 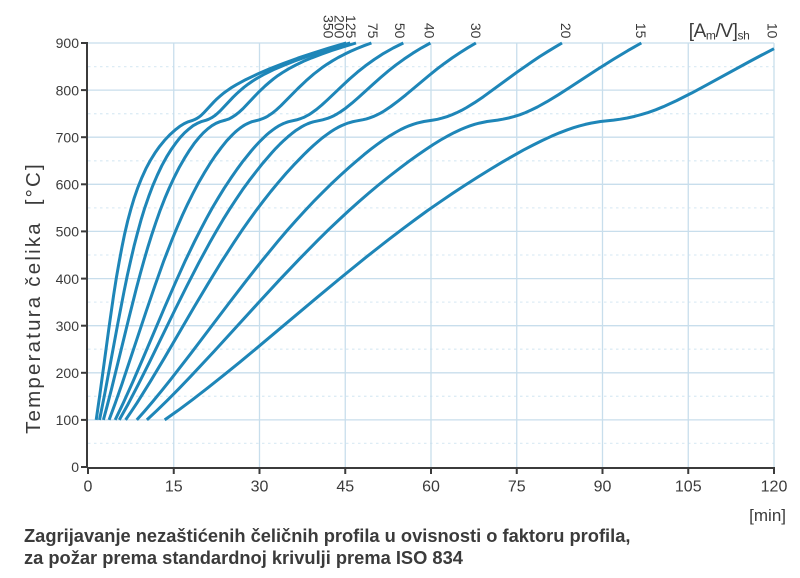 I want to click on svg-text: 40, so click(x=430, y=31).